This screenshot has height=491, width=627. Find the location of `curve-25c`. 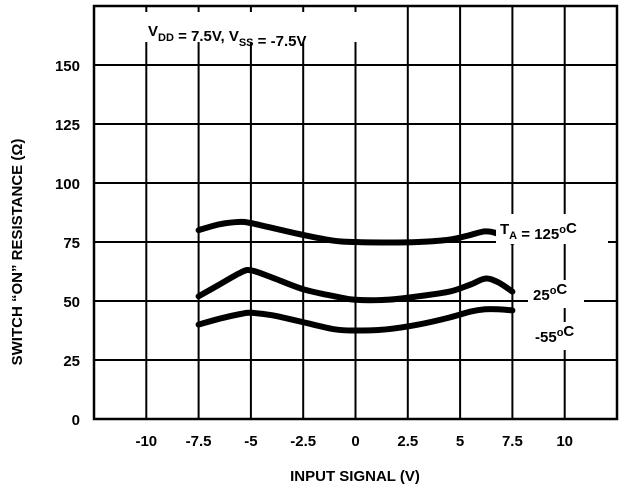

curve-25c is located at coordinates (355, 285).